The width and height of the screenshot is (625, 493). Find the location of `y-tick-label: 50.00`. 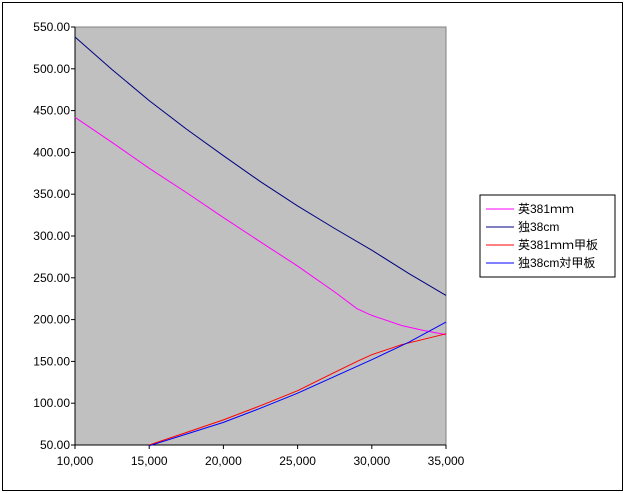

y-tick-label: 50.00 is located at coordinates (55, 445).